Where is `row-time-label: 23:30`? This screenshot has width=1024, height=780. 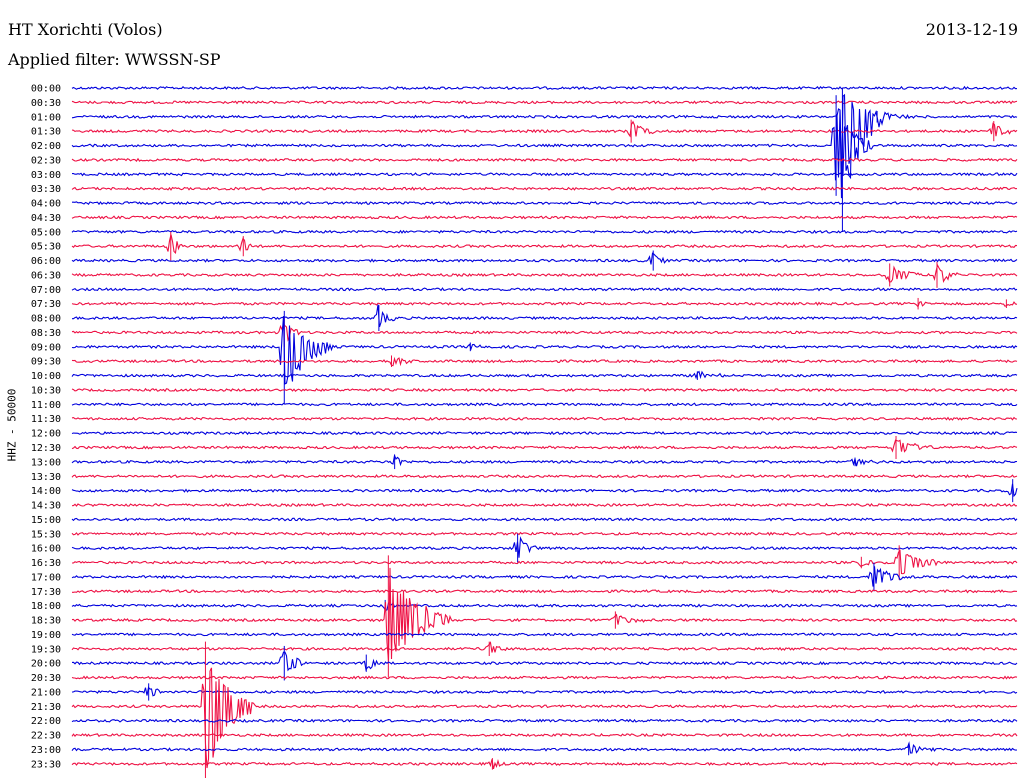
row-time-label: 23:30 is located at coordinates (46, 764).